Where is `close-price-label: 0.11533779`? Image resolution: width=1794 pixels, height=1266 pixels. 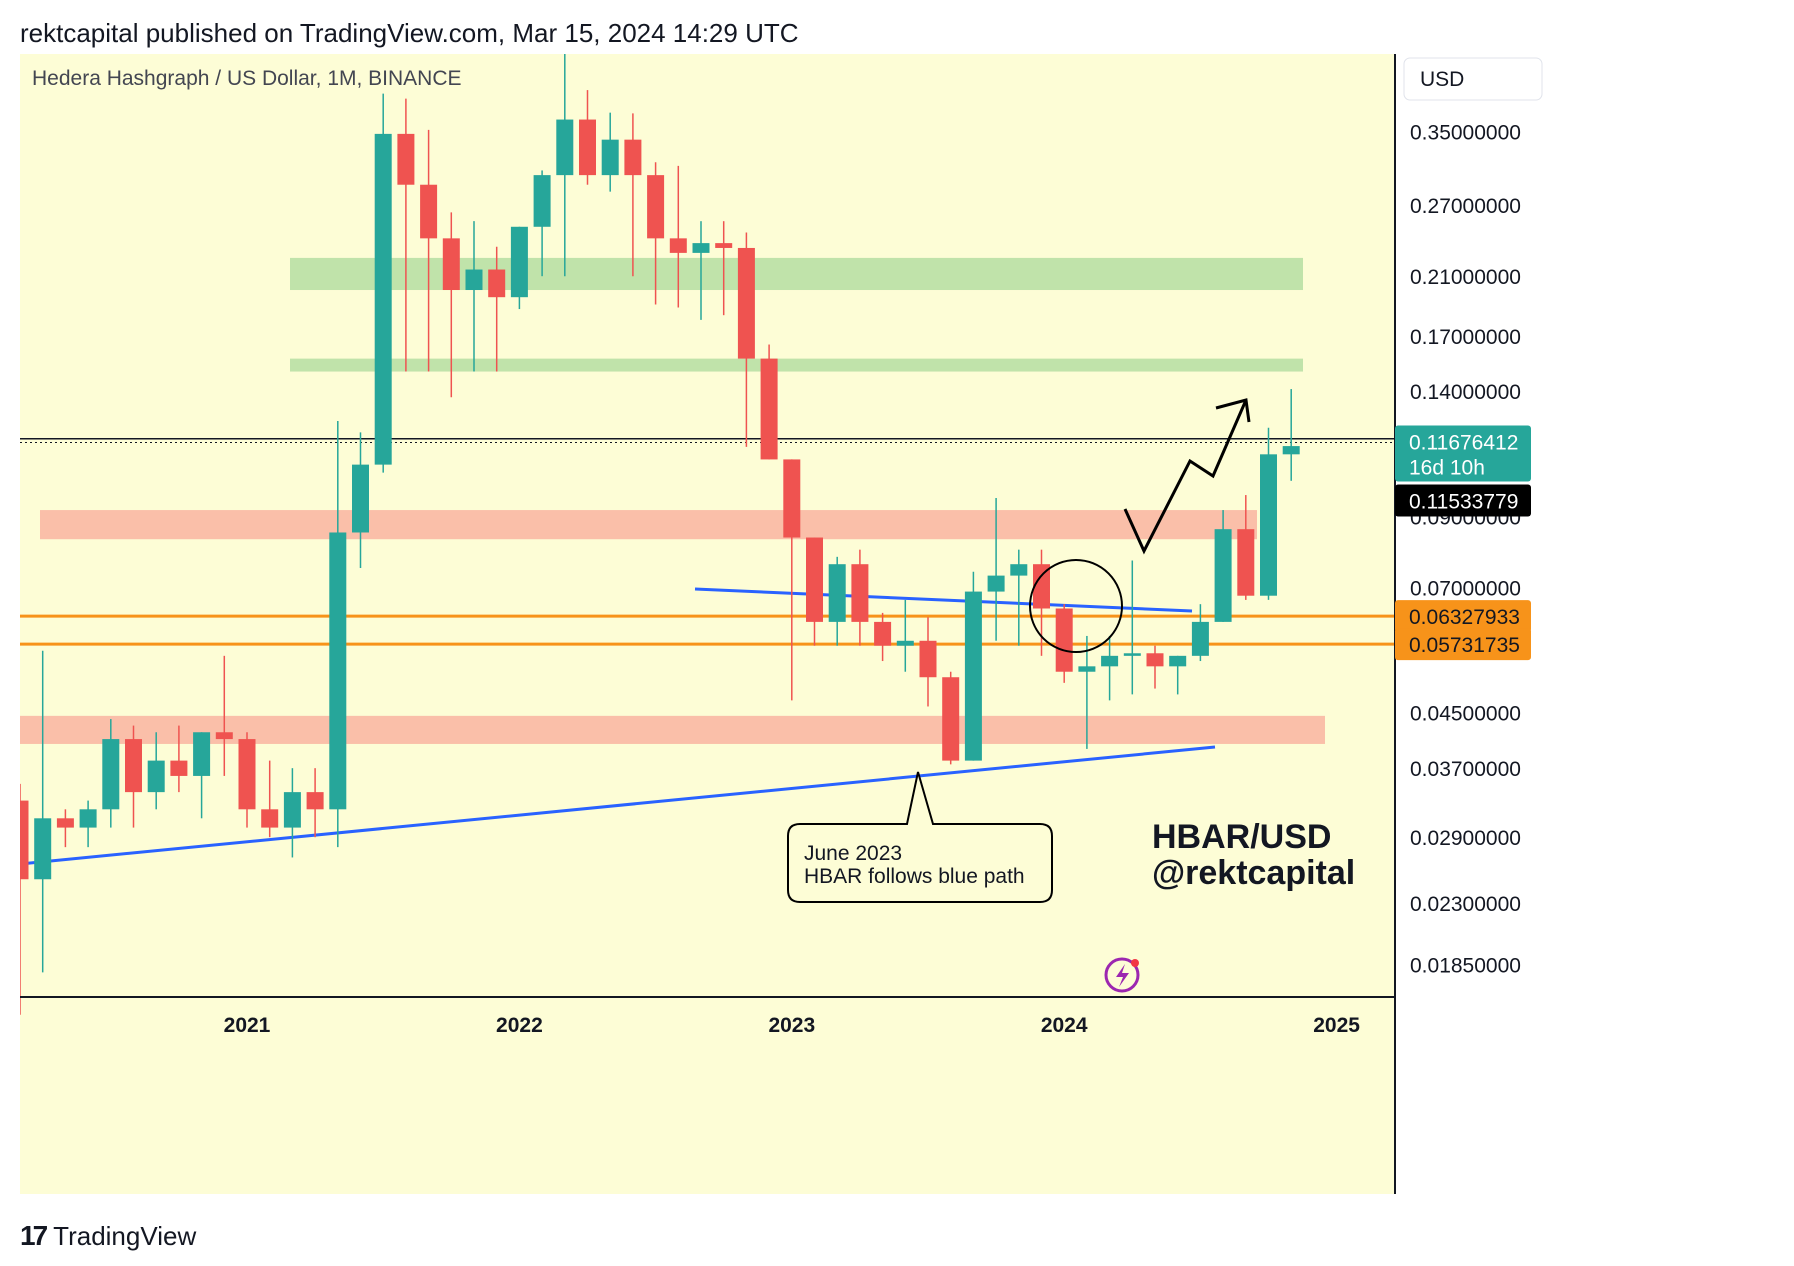 close-price-label: 0.11533779 is located at coordinates (1463, 500).